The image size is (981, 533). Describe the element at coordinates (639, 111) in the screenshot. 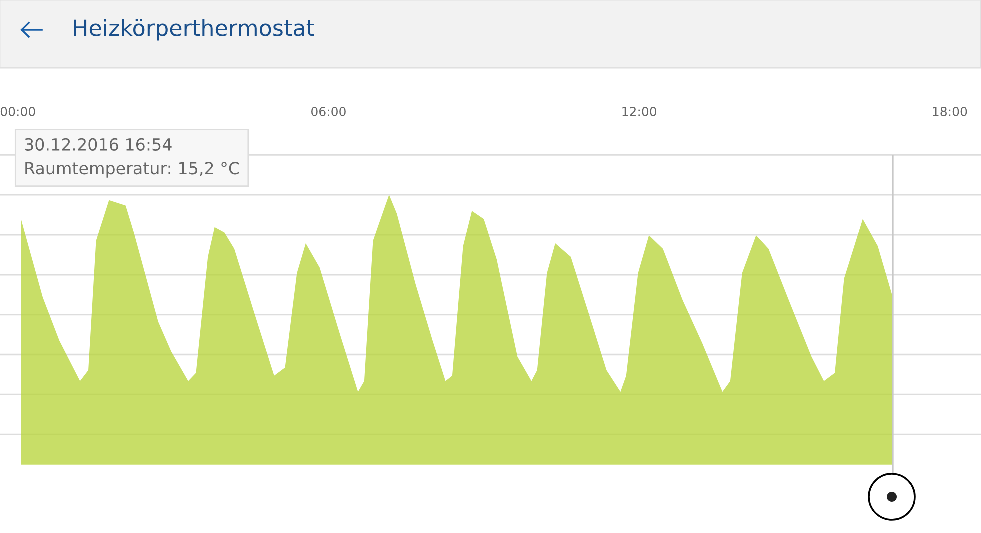

I see `x-tick-label: 12:00` at that location.